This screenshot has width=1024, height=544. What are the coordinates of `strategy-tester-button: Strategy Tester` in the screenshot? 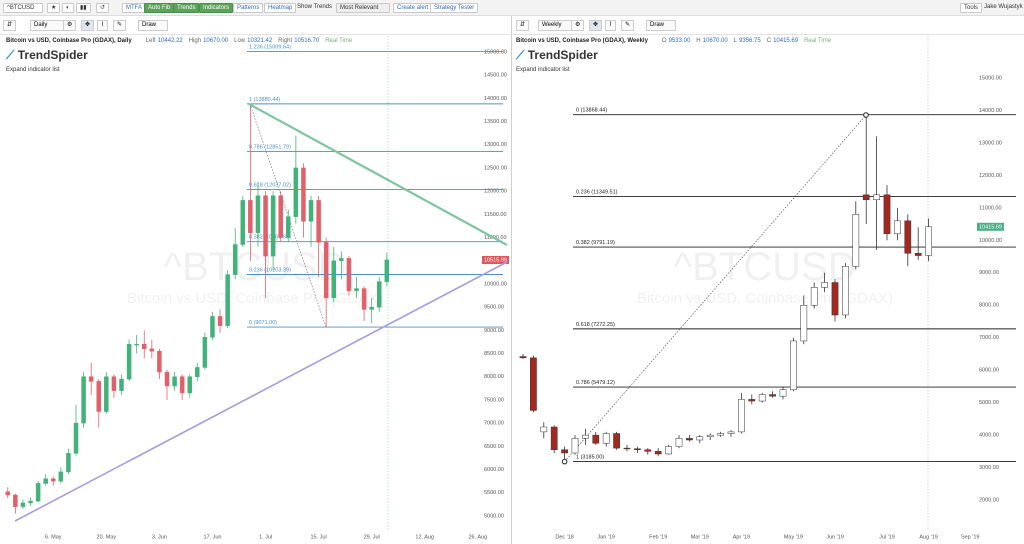 It's located at (454, 8).